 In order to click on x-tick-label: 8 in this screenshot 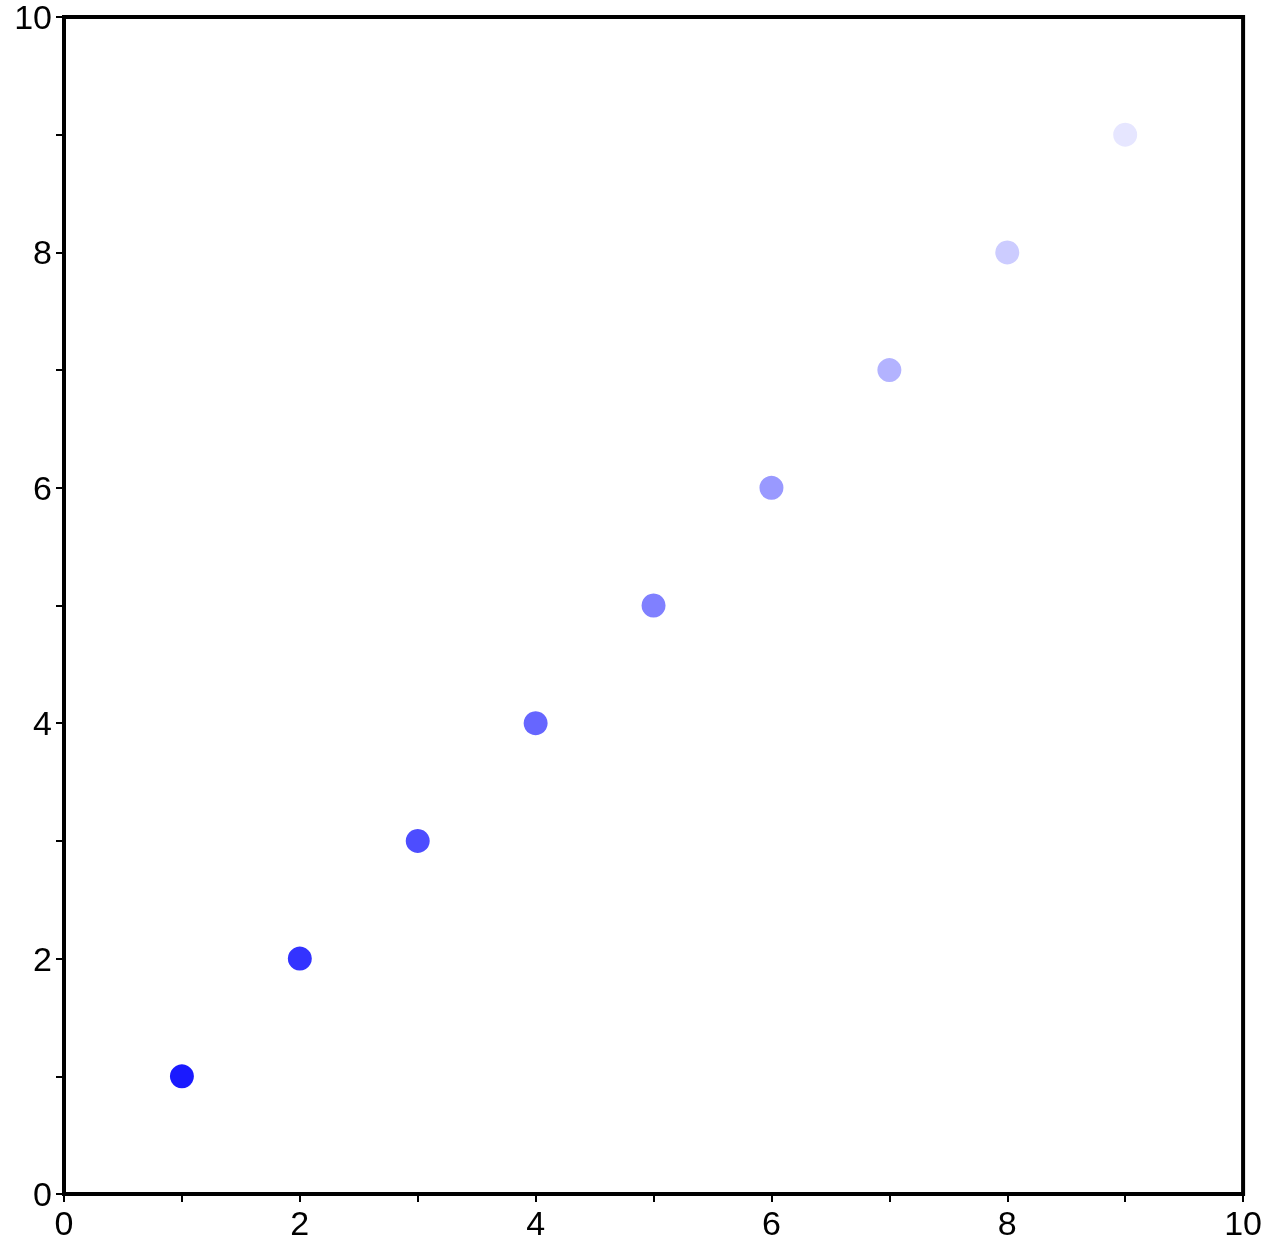, I will do `click(1007, 1223)`.